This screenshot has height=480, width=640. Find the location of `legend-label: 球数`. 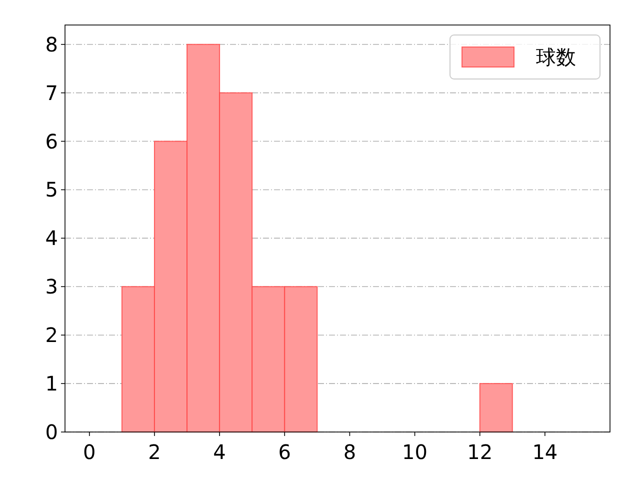

legend-label: 球数 is located at coordinates (556, 57).